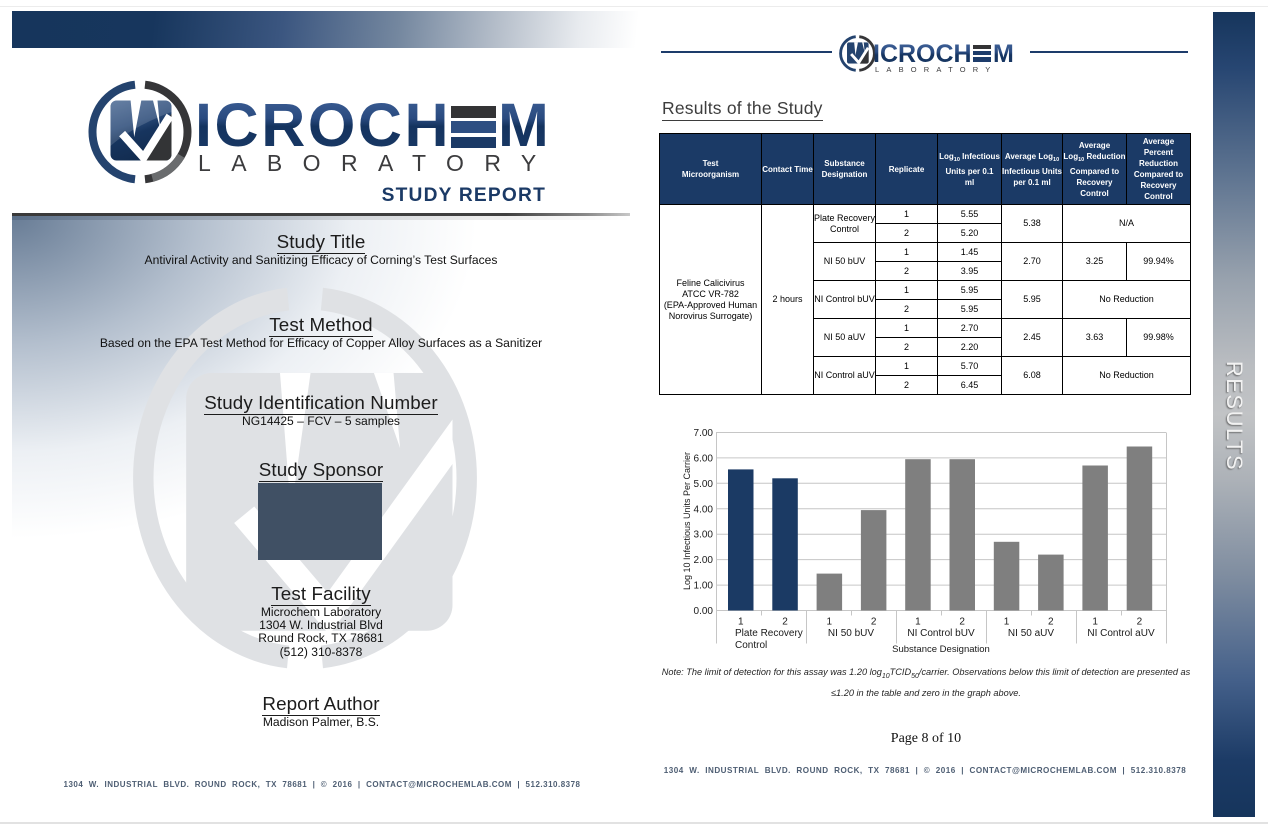 The width and height of the screenshot is (1268, 829). I want to click on svg-text: 5.00, so click(704, 484).